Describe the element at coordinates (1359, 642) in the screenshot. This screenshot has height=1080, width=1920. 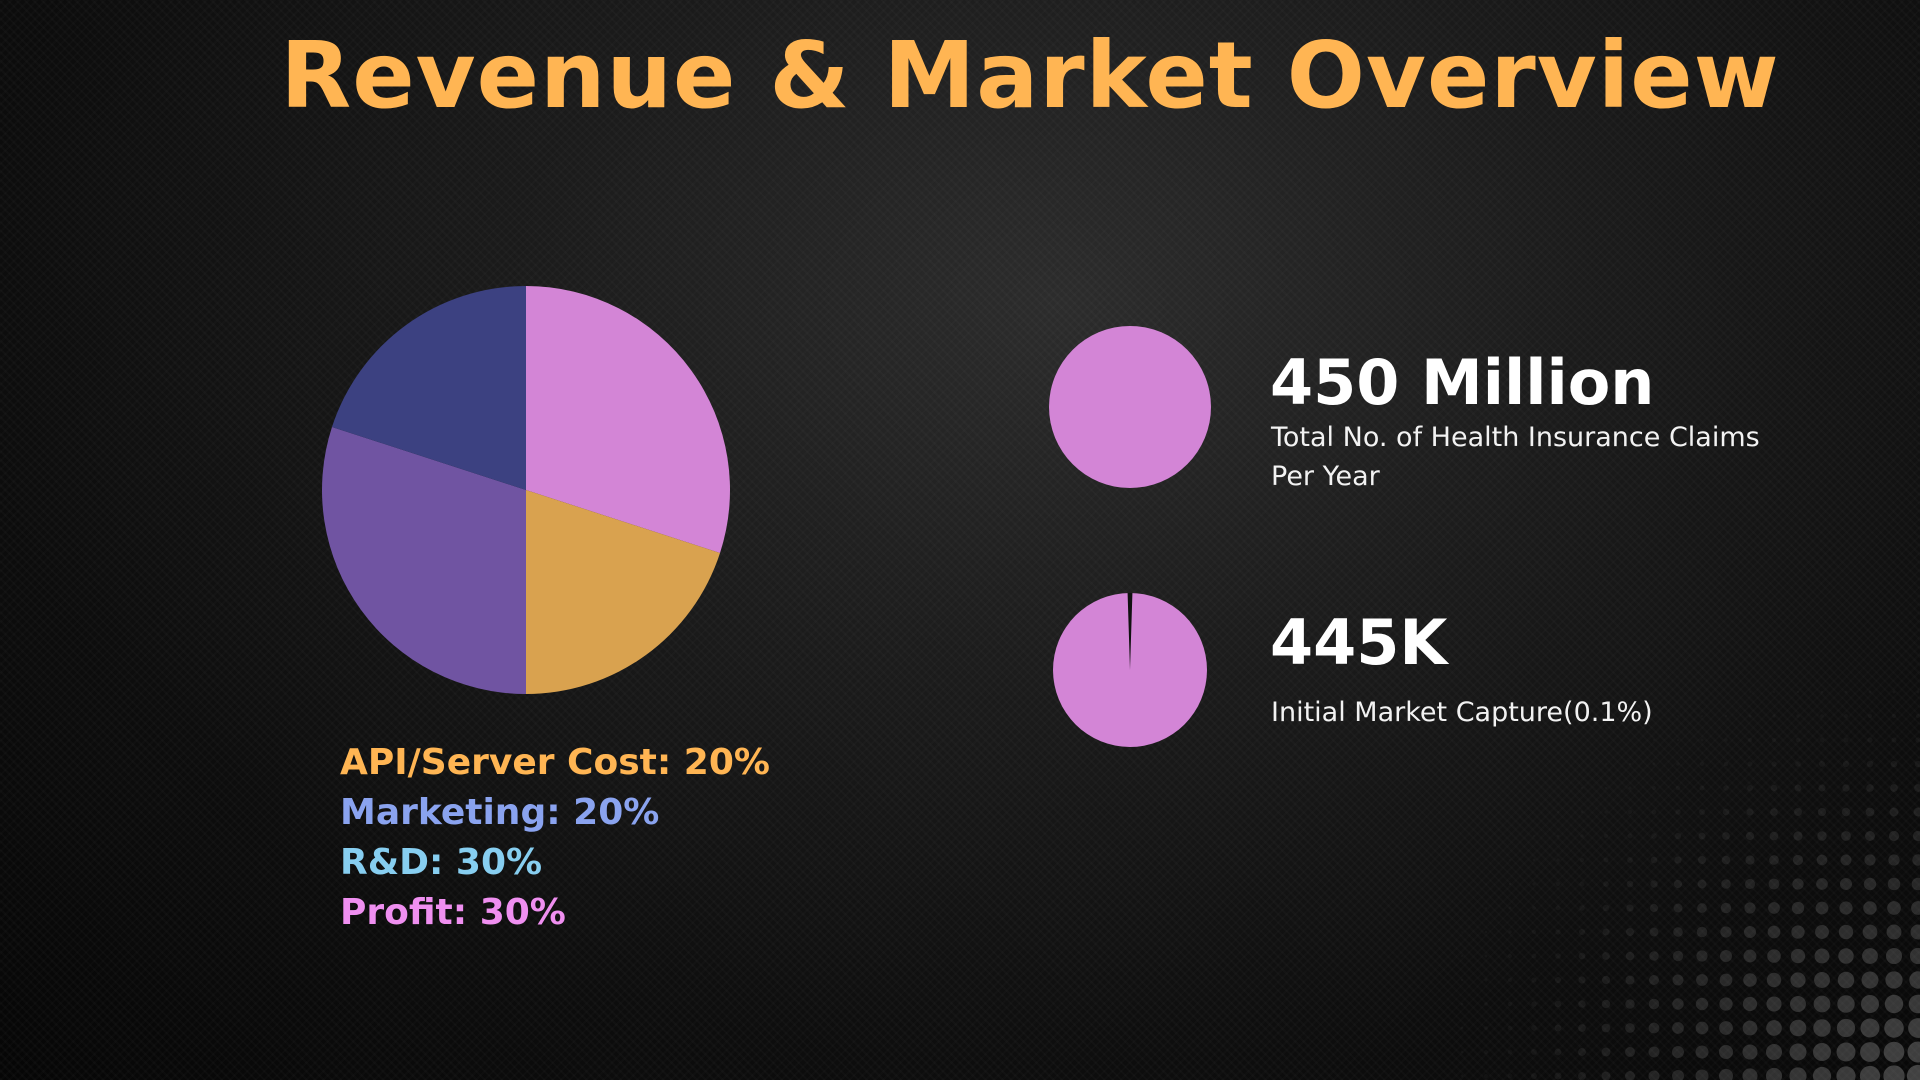
I see `market-capture-value: 445K` at that location.